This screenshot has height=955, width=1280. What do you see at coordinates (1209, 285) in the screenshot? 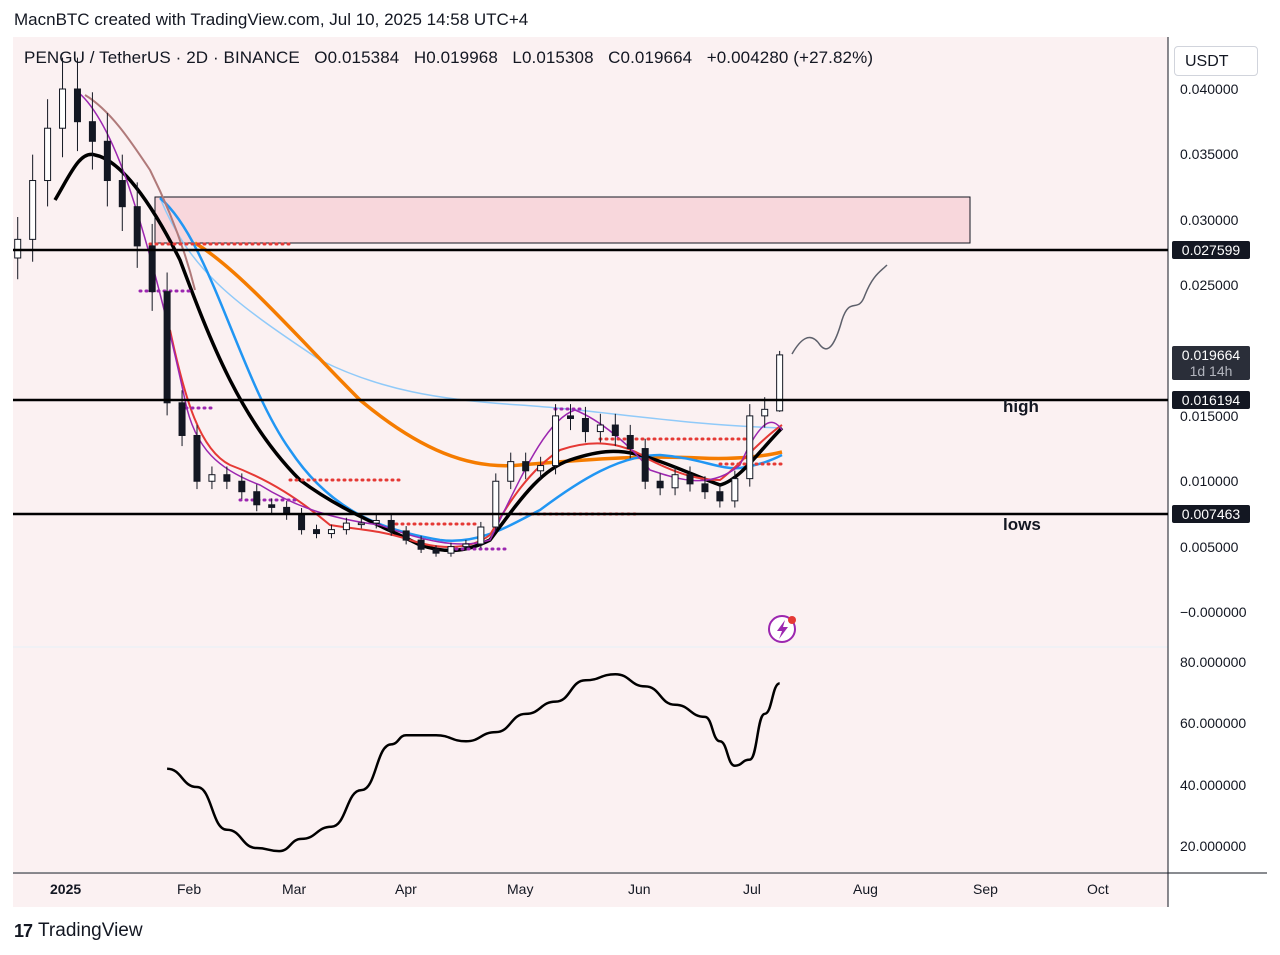
I see `price-tick: 0.025000` at bounding box center [1209, 285].